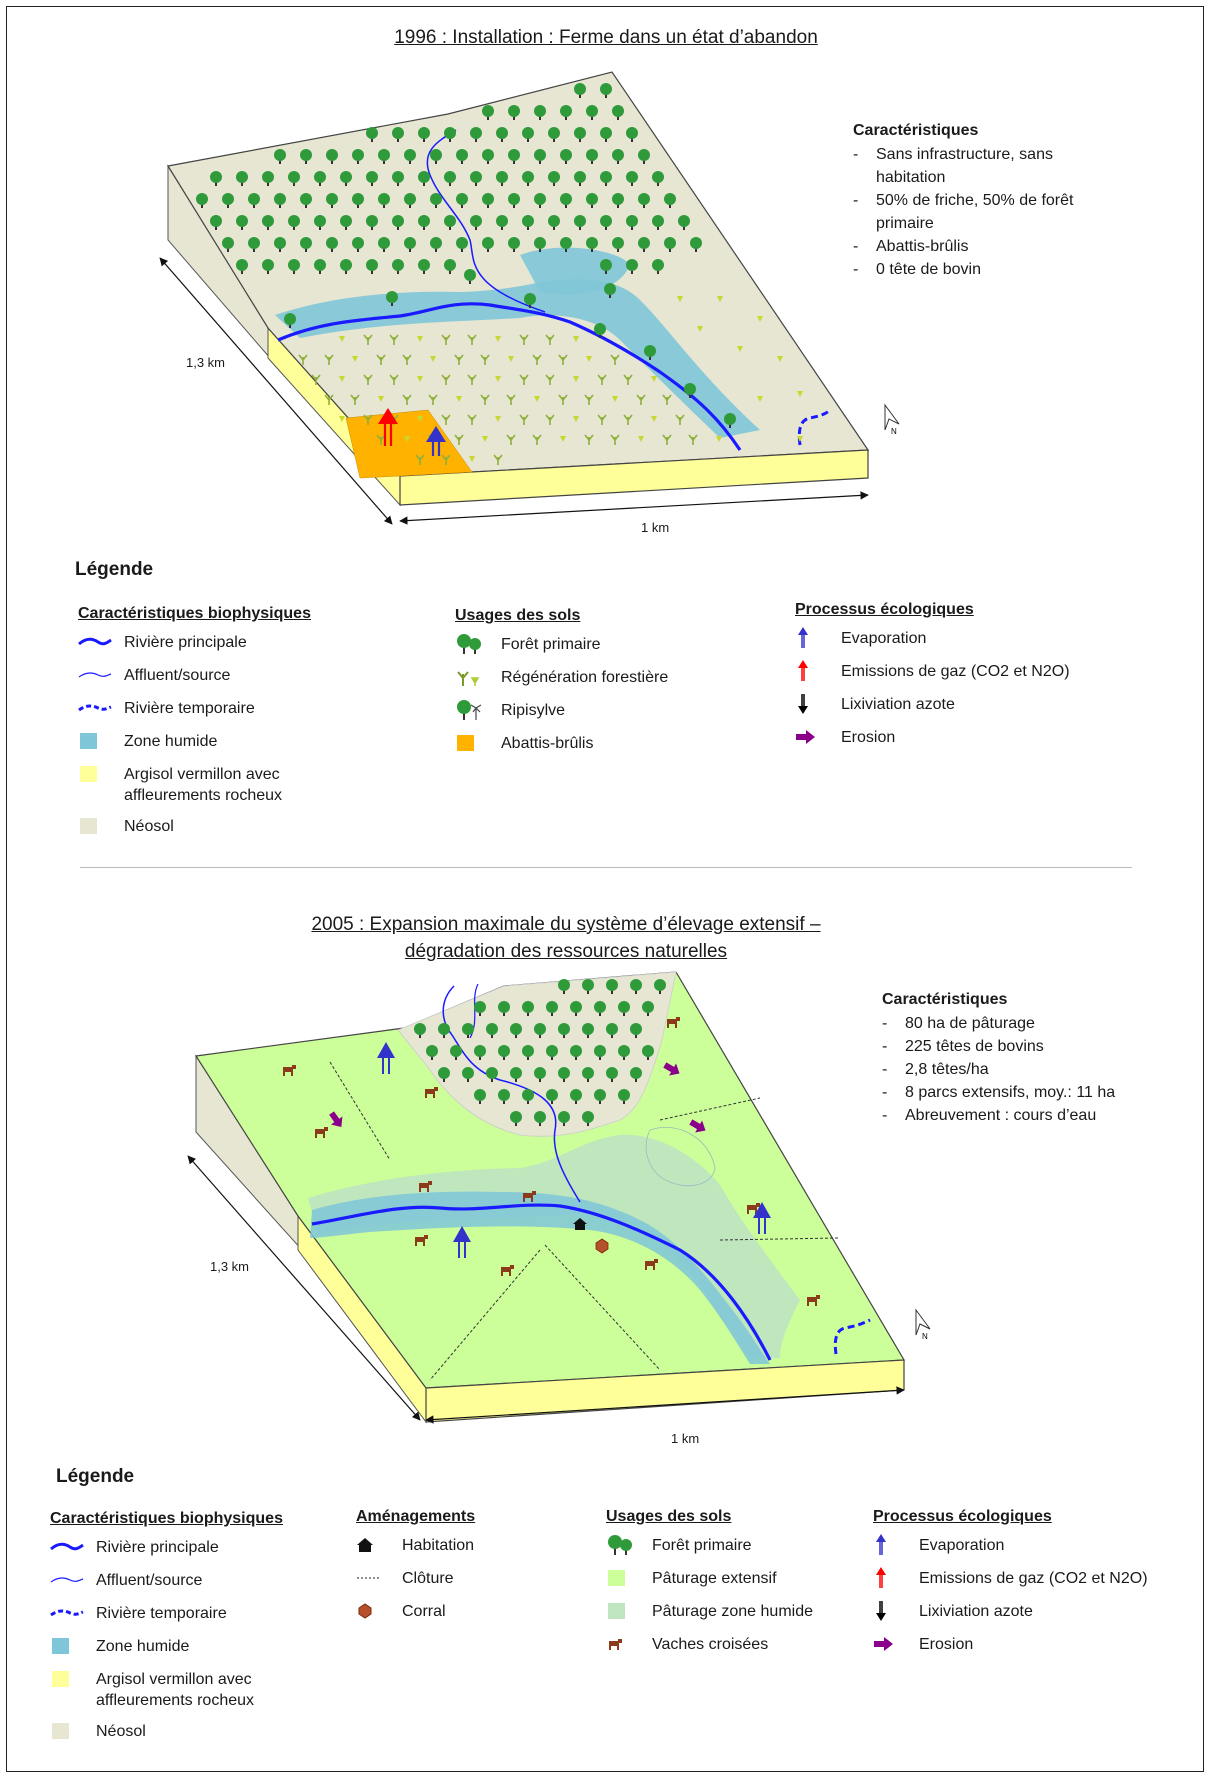 This screenshot has height=1780, width=1212. I want to click on legend-label: Néosol, so click(149, 826).